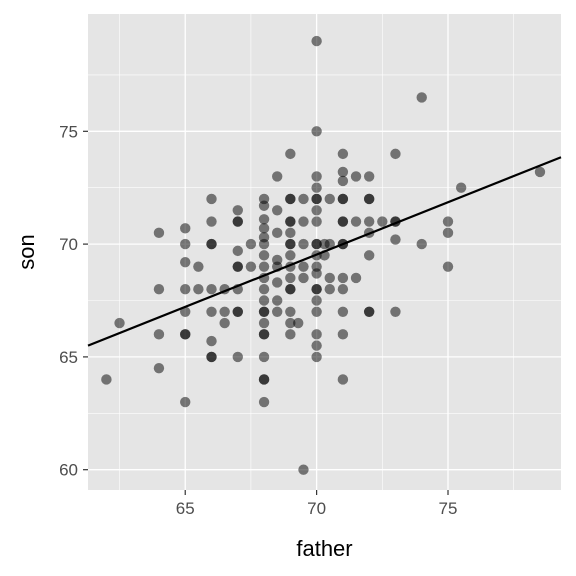  Describe the element at coordinates (68, 244) in the screenshot. I see `y-tick-label: 70` at that location.